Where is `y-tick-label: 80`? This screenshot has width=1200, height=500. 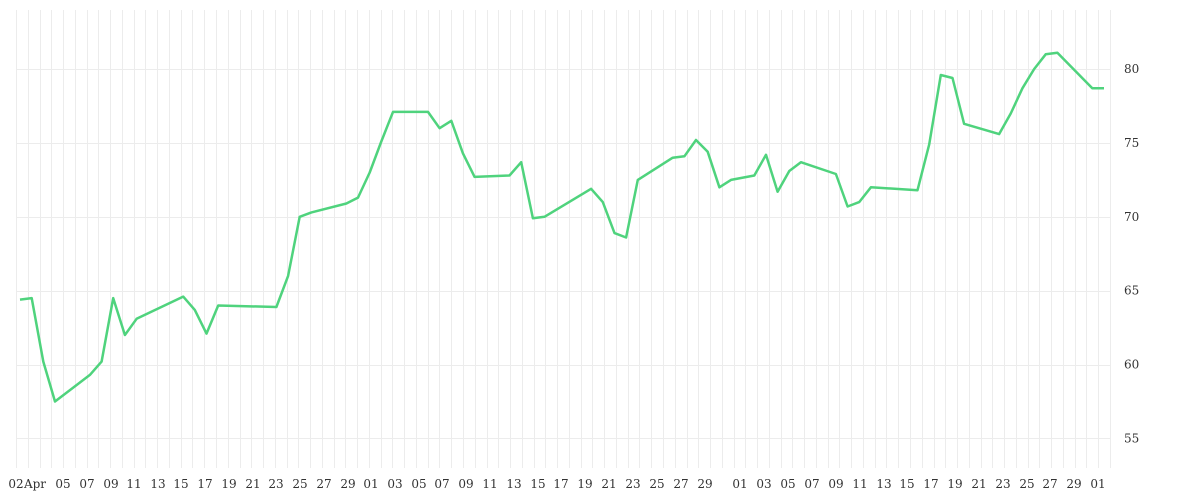
y-tick-label: 80 is located at coordinates (1131, 69).